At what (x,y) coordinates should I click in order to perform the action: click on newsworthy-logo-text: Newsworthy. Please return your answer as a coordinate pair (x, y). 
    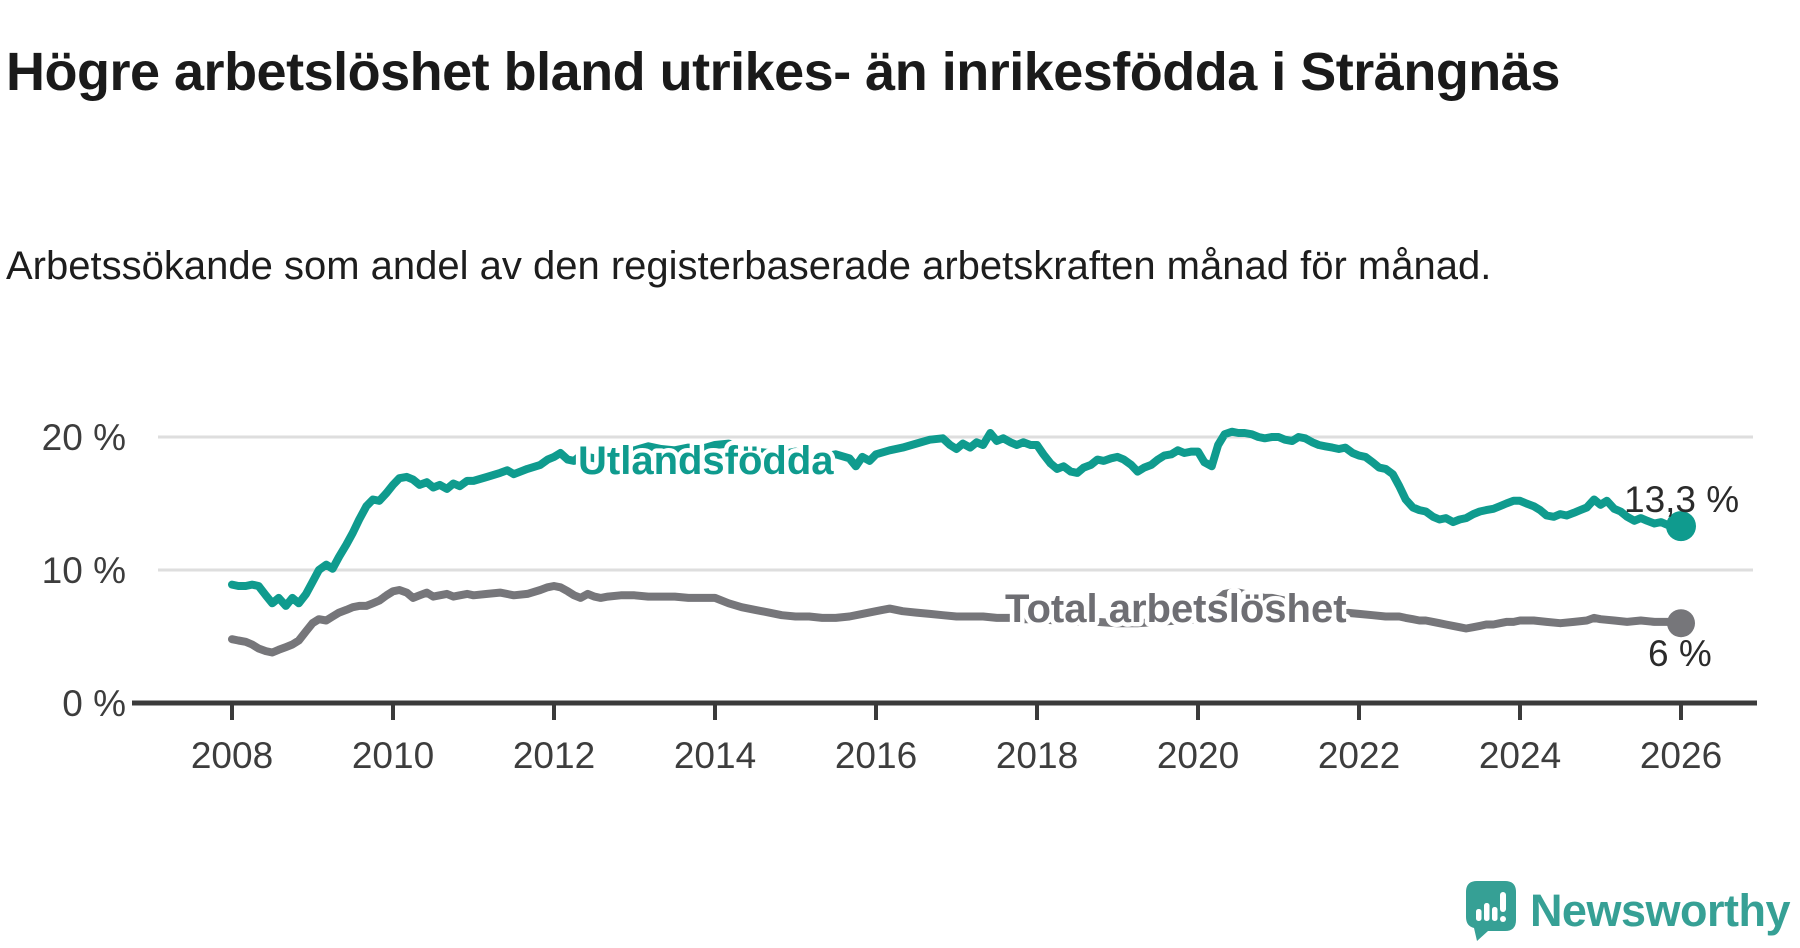
    Looking at the image, I should click on (1660, 910).